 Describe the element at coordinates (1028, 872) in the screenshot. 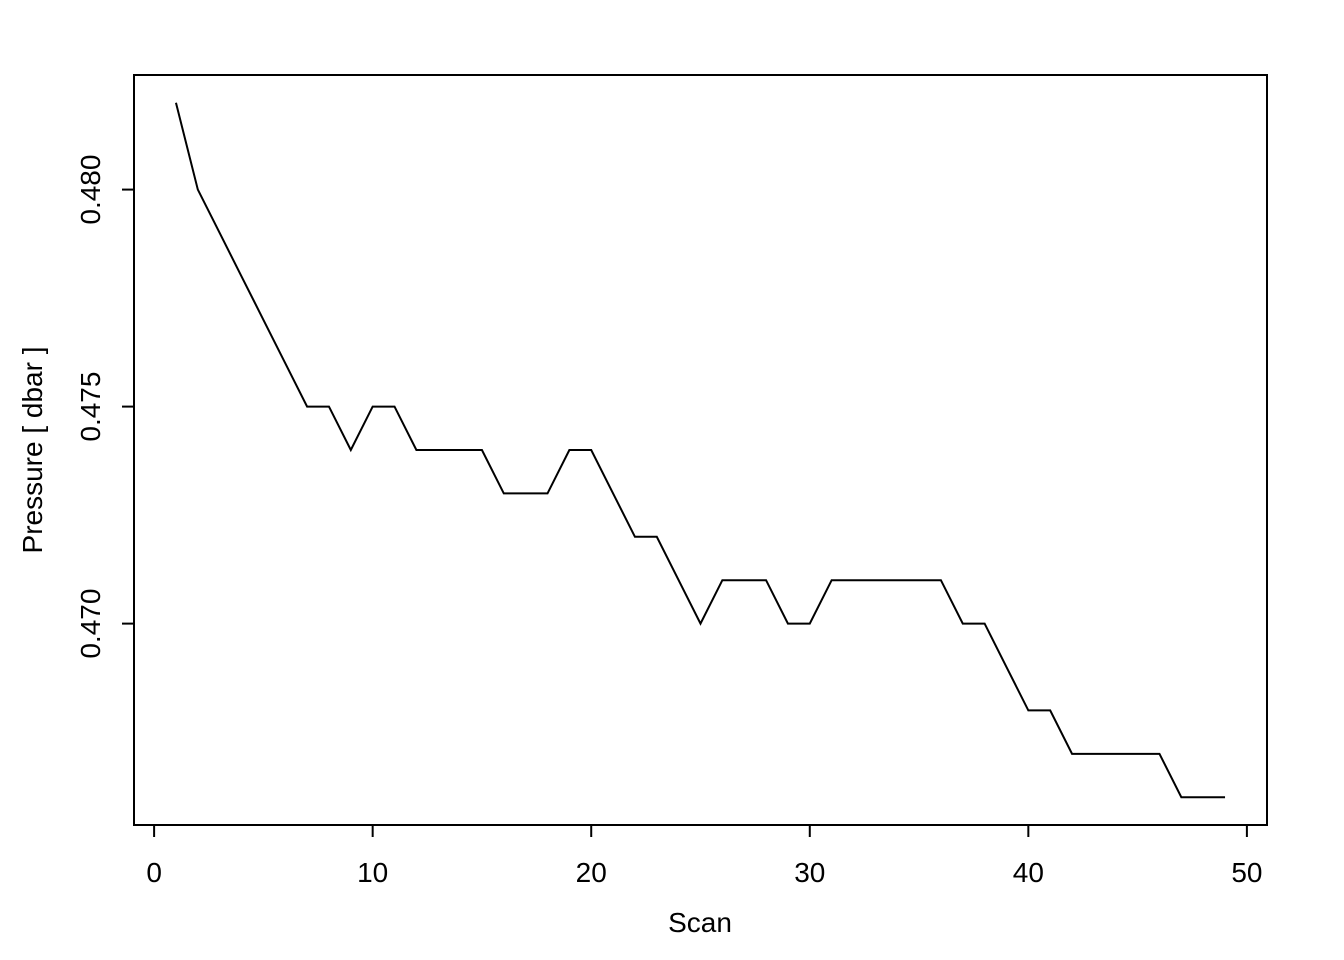

I see `x-tick-label: 40` at that location.